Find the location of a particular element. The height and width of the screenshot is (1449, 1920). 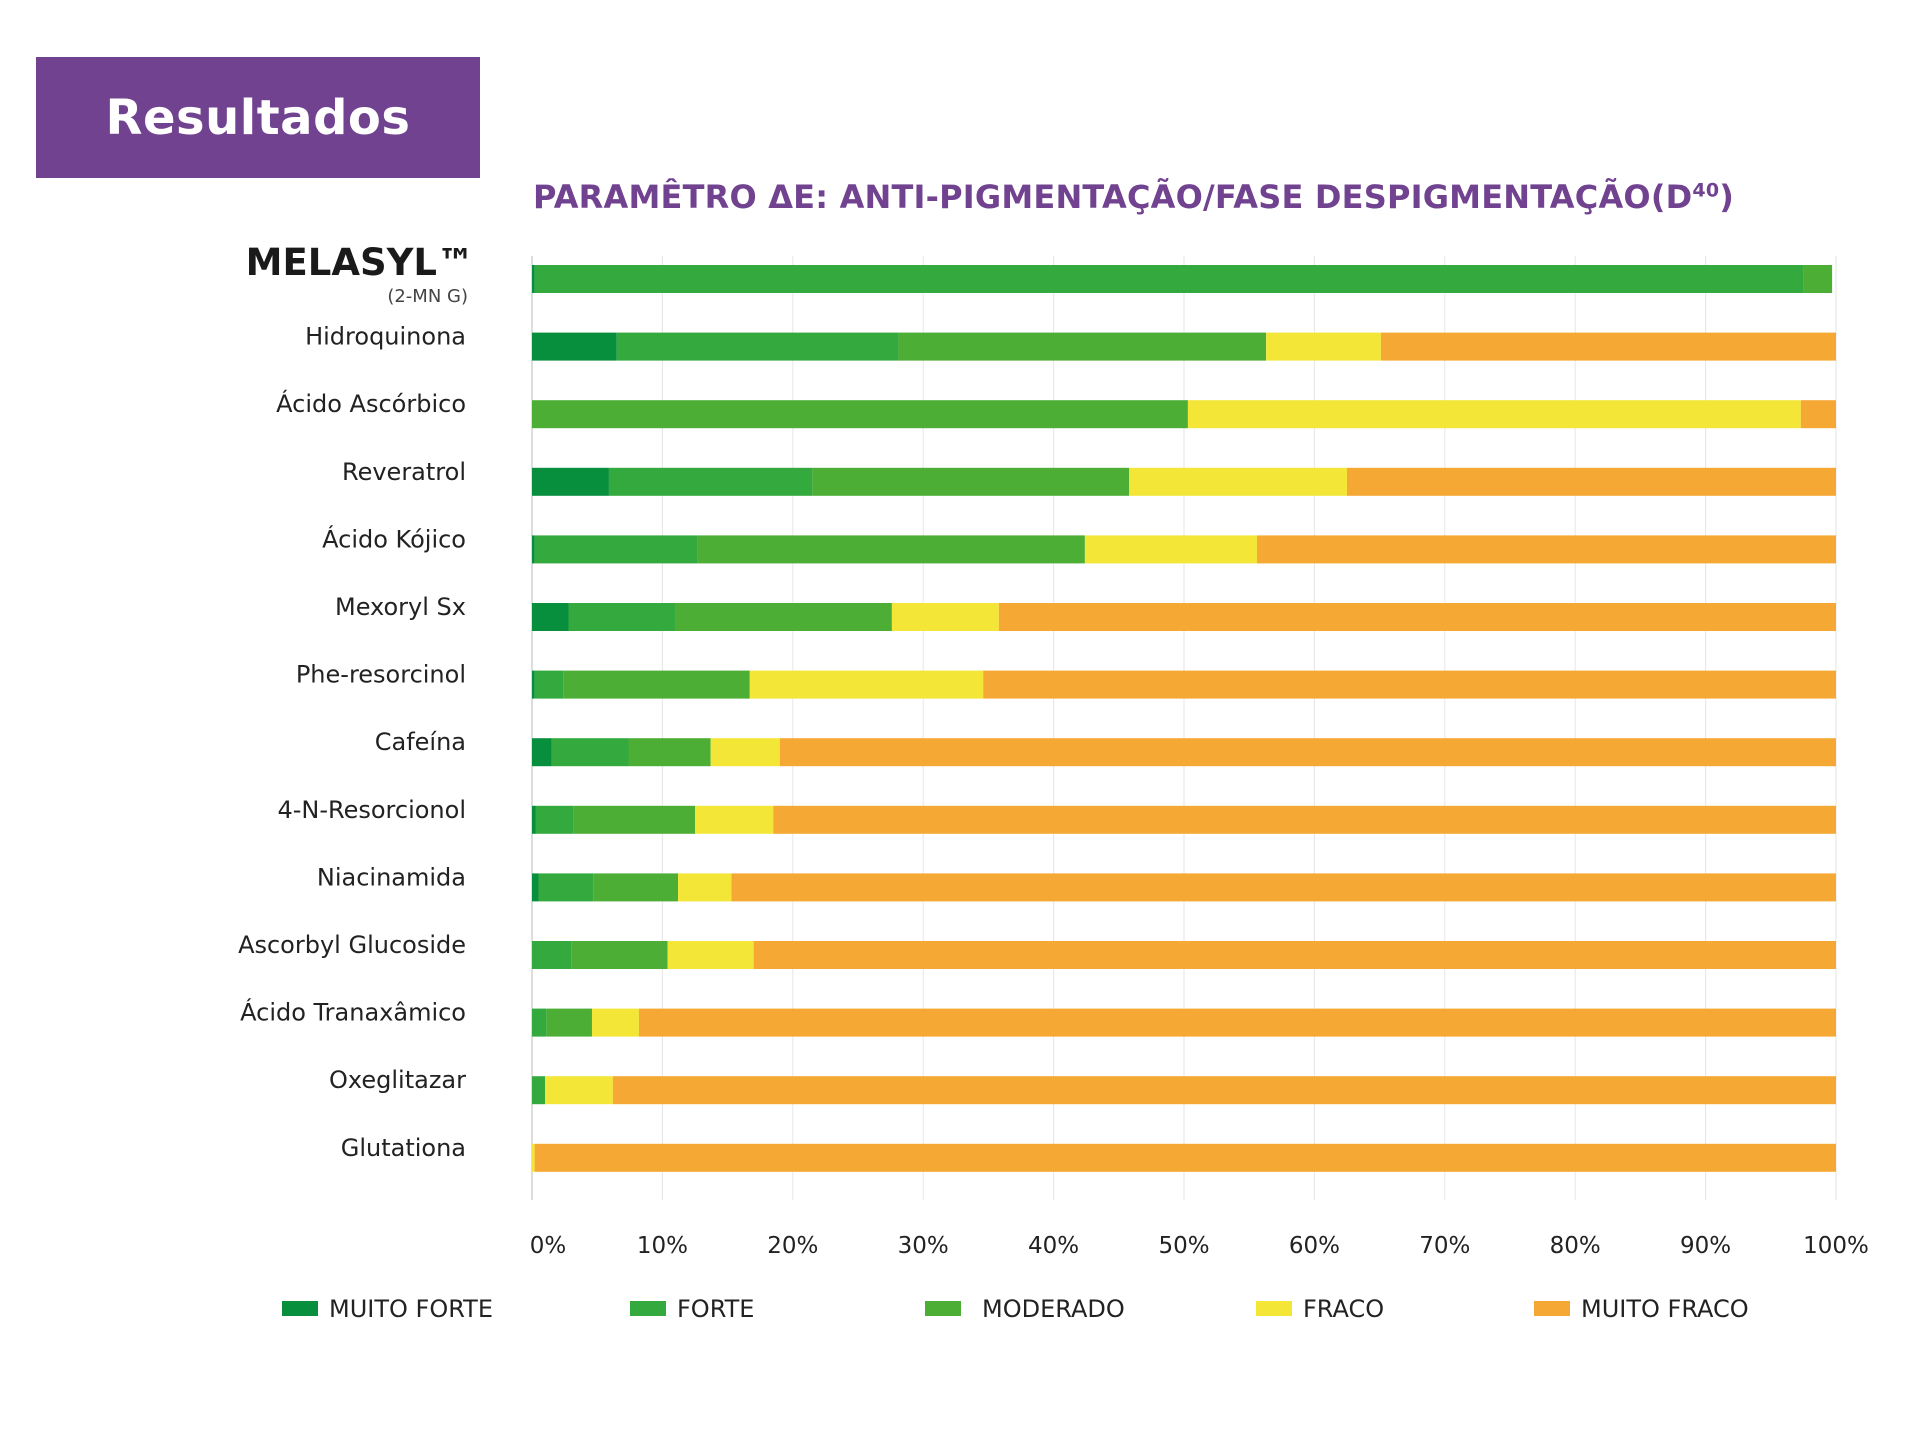

category-sublabel: (2-MN G) is located at coordinates (427, 296).